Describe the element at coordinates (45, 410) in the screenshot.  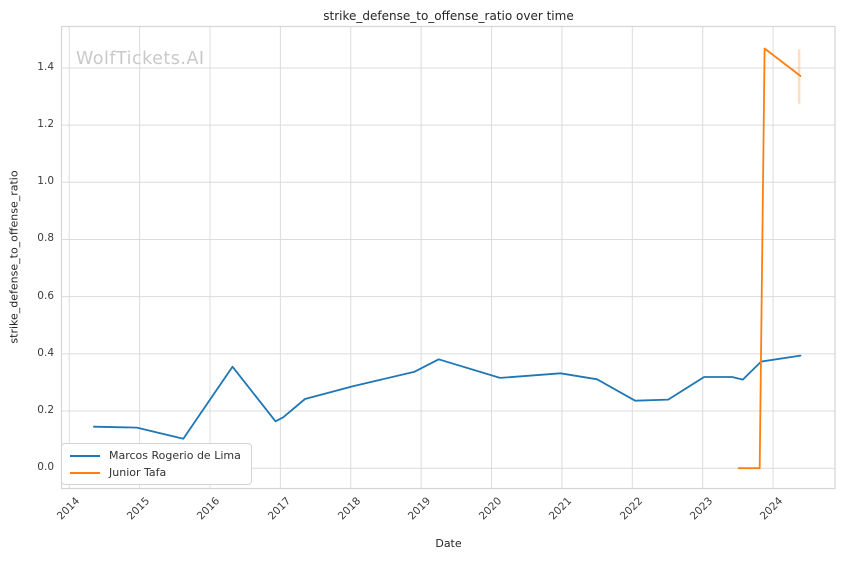
I see `y-tick-label: 0.2` at that location.